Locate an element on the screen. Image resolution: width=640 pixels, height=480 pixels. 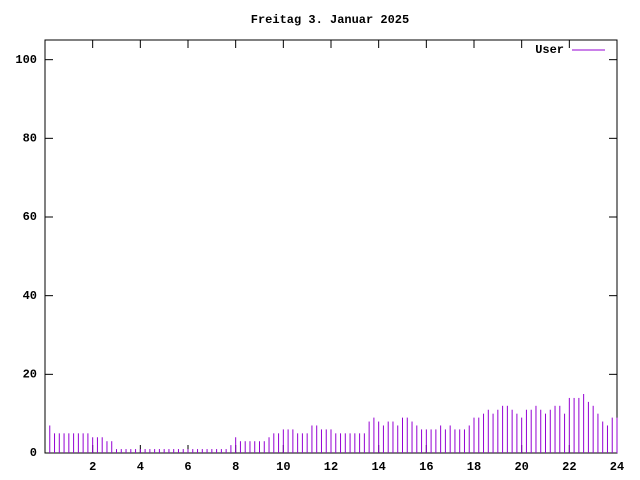
chart-title: Freitag 3. Januar 2025 is located at coordinates (330, 20).